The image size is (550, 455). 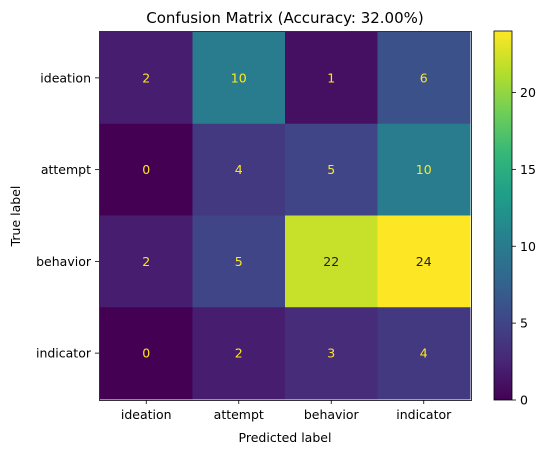 I want to click on colorbar-tick-label: 5, so click(x=524, y=323).